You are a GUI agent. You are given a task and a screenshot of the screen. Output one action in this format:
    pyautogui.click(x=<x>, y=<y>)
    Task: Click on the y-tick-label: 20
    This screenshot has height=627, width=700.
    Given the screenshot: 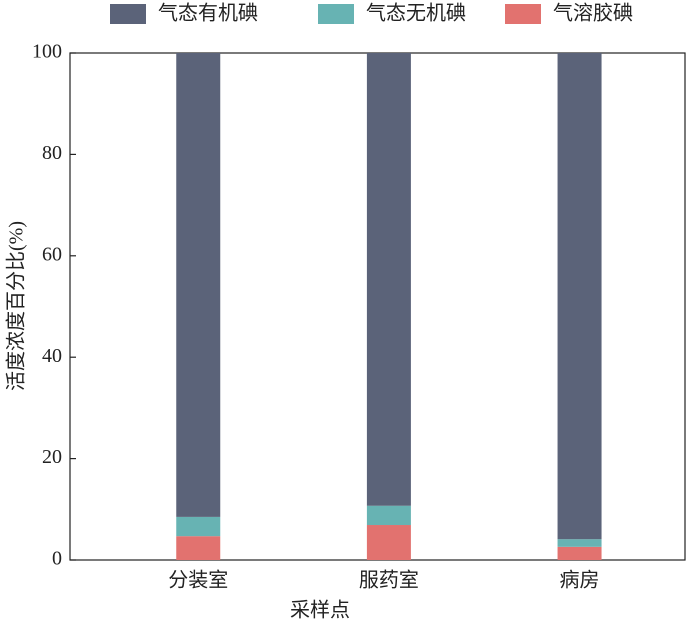 What is the action you would take?
    pyautogui.click(x=52, y=457)
    